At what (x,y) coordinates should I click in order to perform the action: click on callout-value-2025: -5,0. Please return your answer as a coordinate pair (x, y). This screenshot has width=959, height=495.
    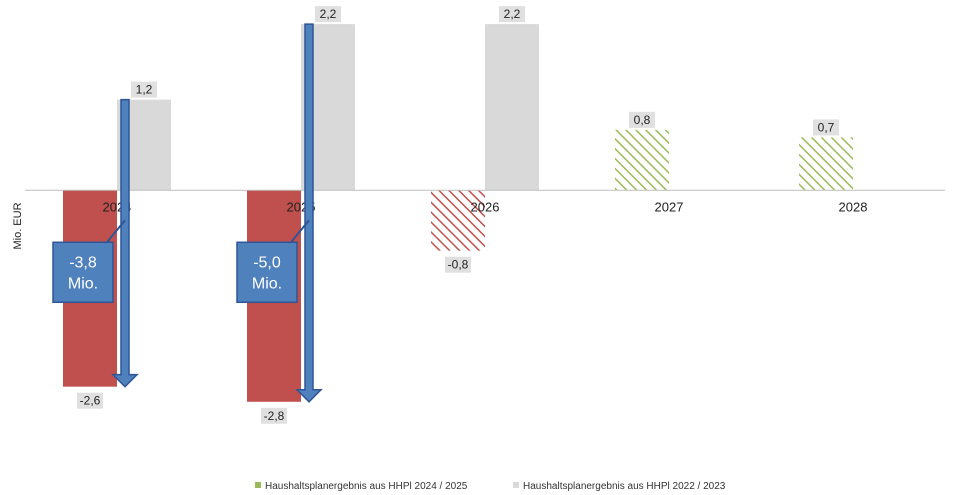
    Looking at the image, I should click on (267, 262).